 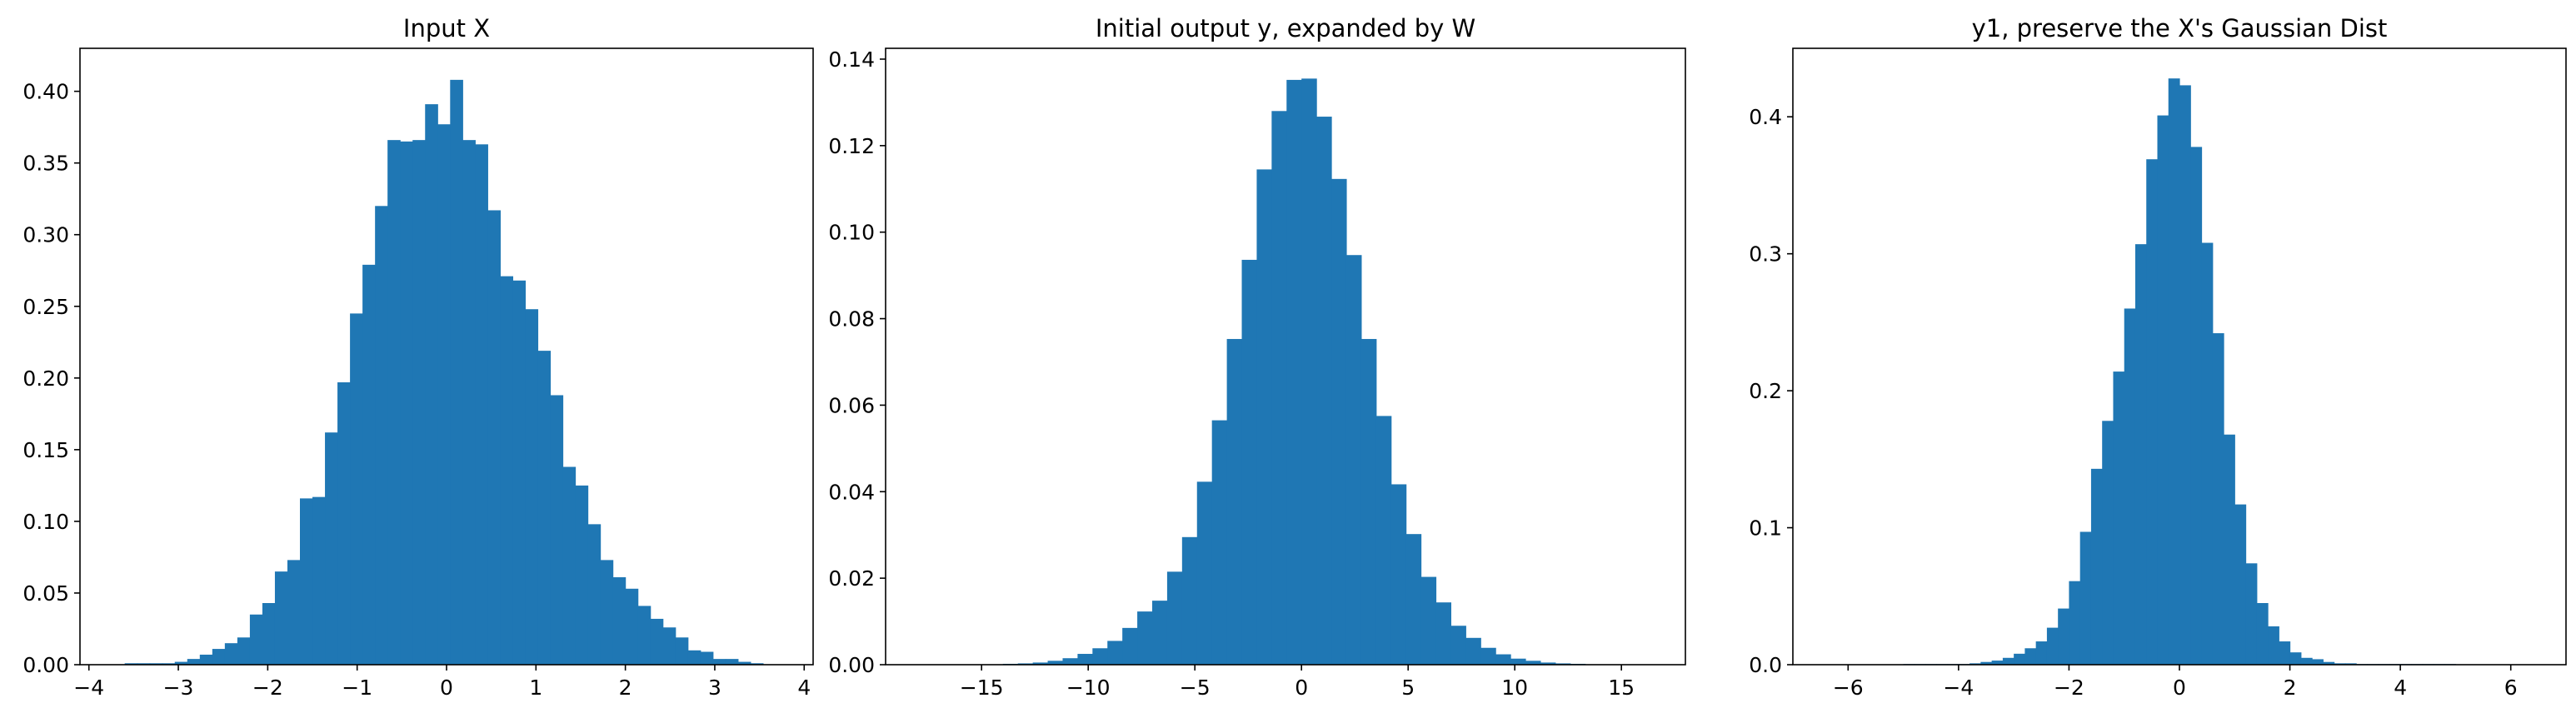 I want to click on x-tick-label: 15, so click(x=1621, y=688).